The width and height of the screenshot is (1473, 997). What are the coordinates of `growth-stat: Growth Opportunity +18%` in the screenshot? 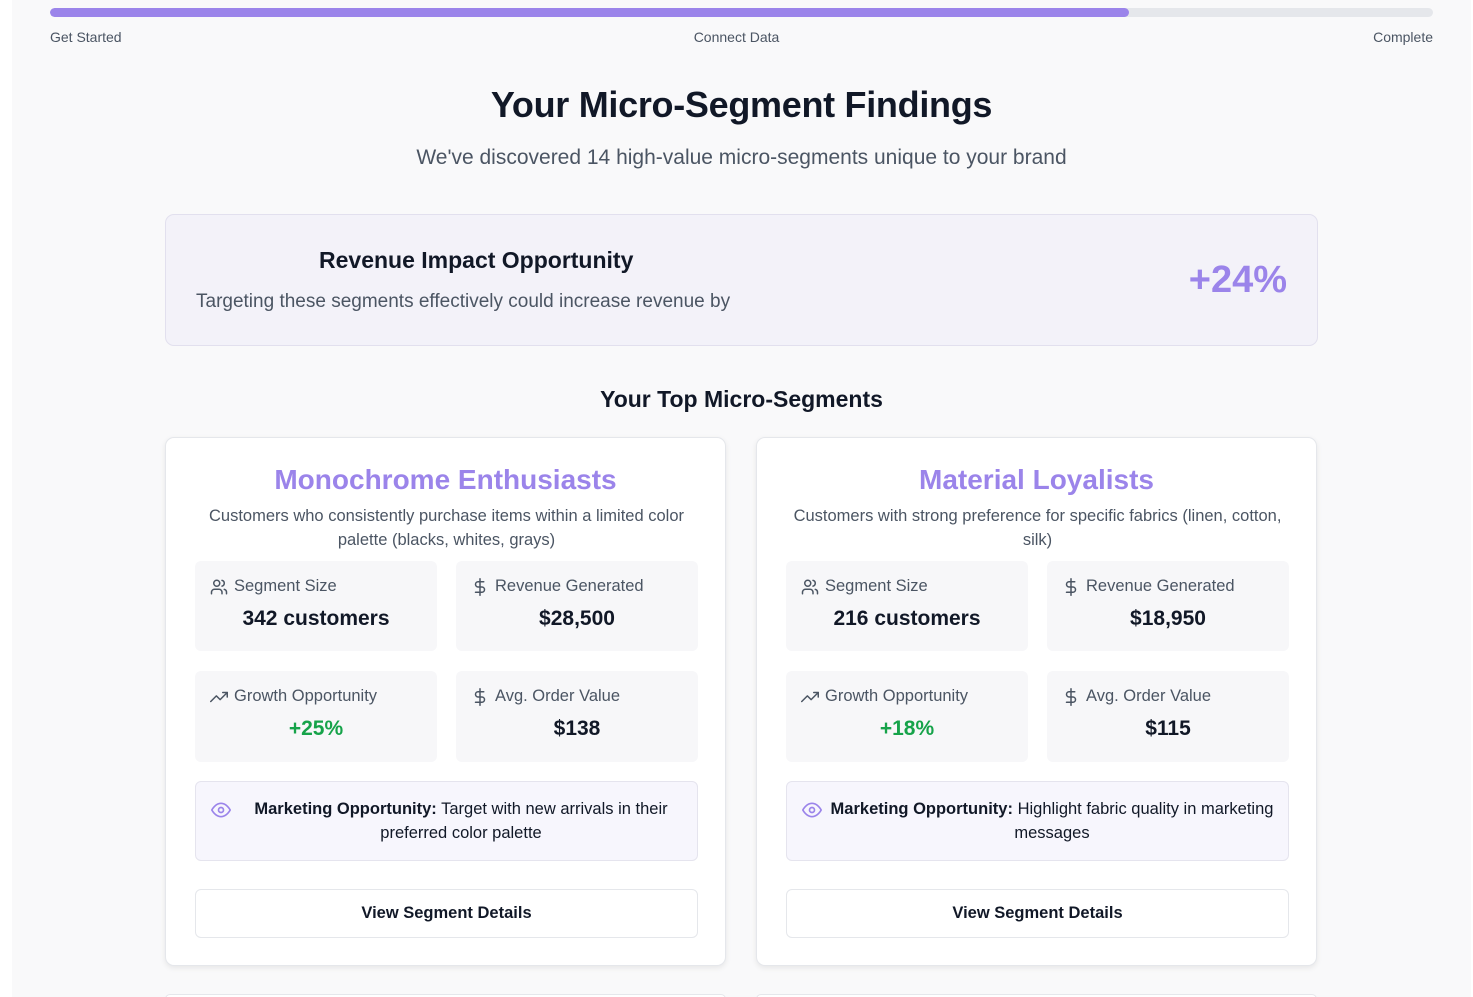 It's located at (907, 716).